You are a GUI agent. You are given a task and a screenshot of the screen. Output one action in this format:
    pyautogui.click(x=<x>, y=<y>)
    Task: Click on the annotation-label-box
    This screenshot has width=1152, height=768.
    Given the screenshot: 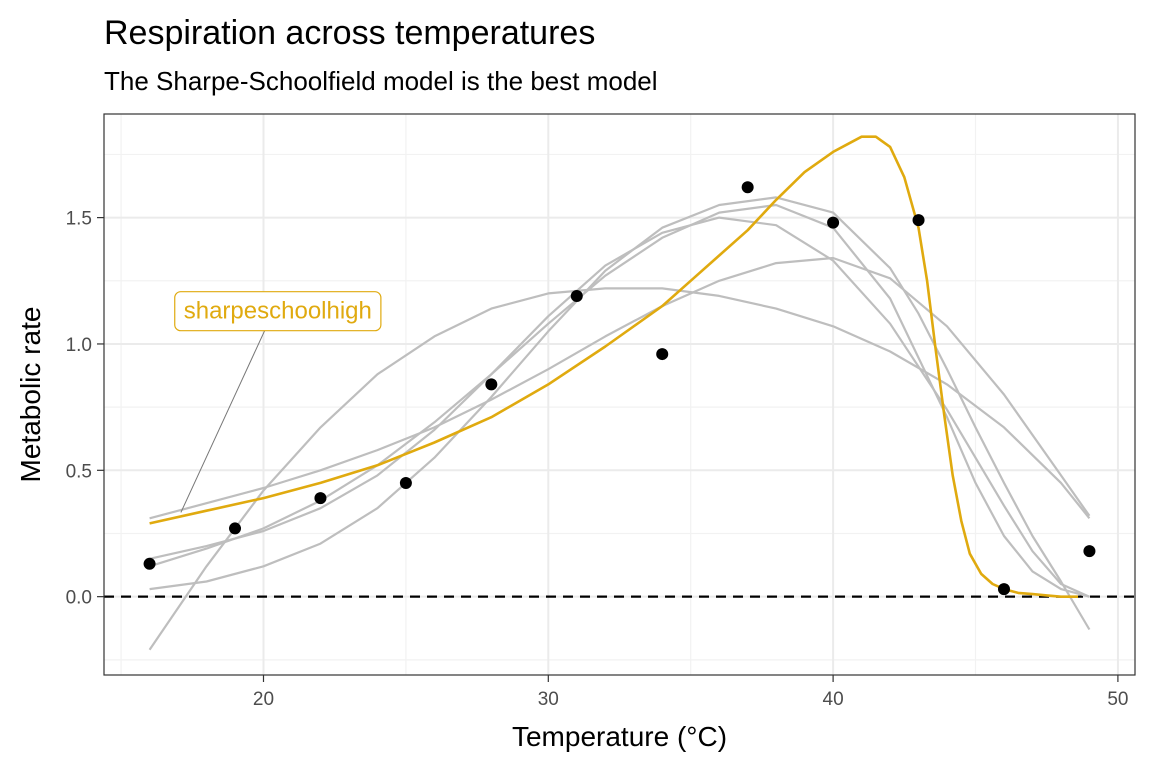 What is the action you would take?
    pyautogui.click(x=278, y=311)
    